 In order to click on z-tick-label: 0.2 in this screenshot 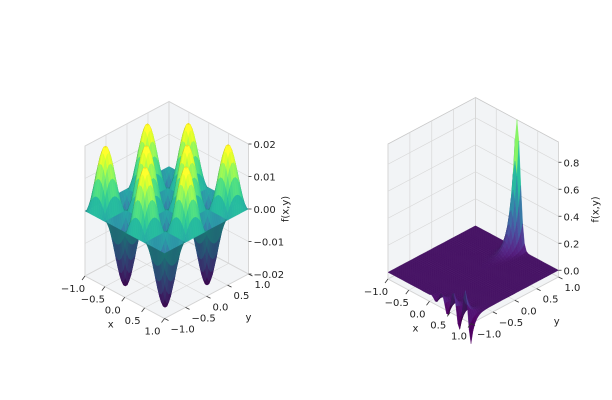, I will do `click(572, 244)`.